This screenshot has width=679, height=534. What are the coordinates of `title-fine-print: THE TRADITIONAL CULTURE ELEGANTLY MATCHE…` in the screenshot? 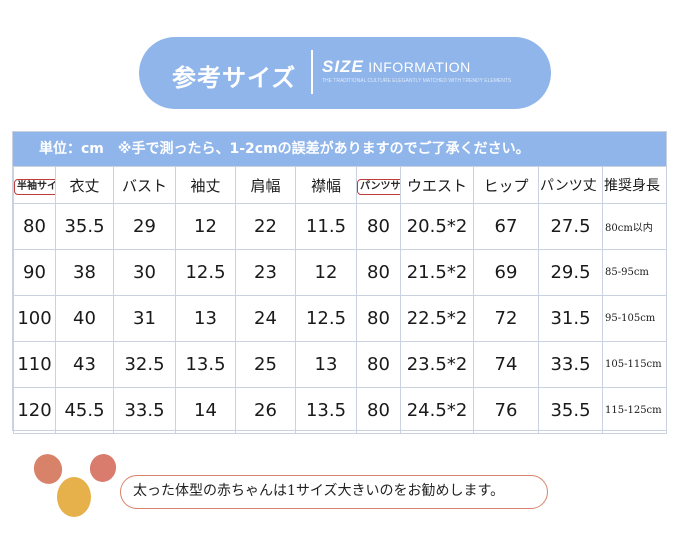 It's located at (417, 81).